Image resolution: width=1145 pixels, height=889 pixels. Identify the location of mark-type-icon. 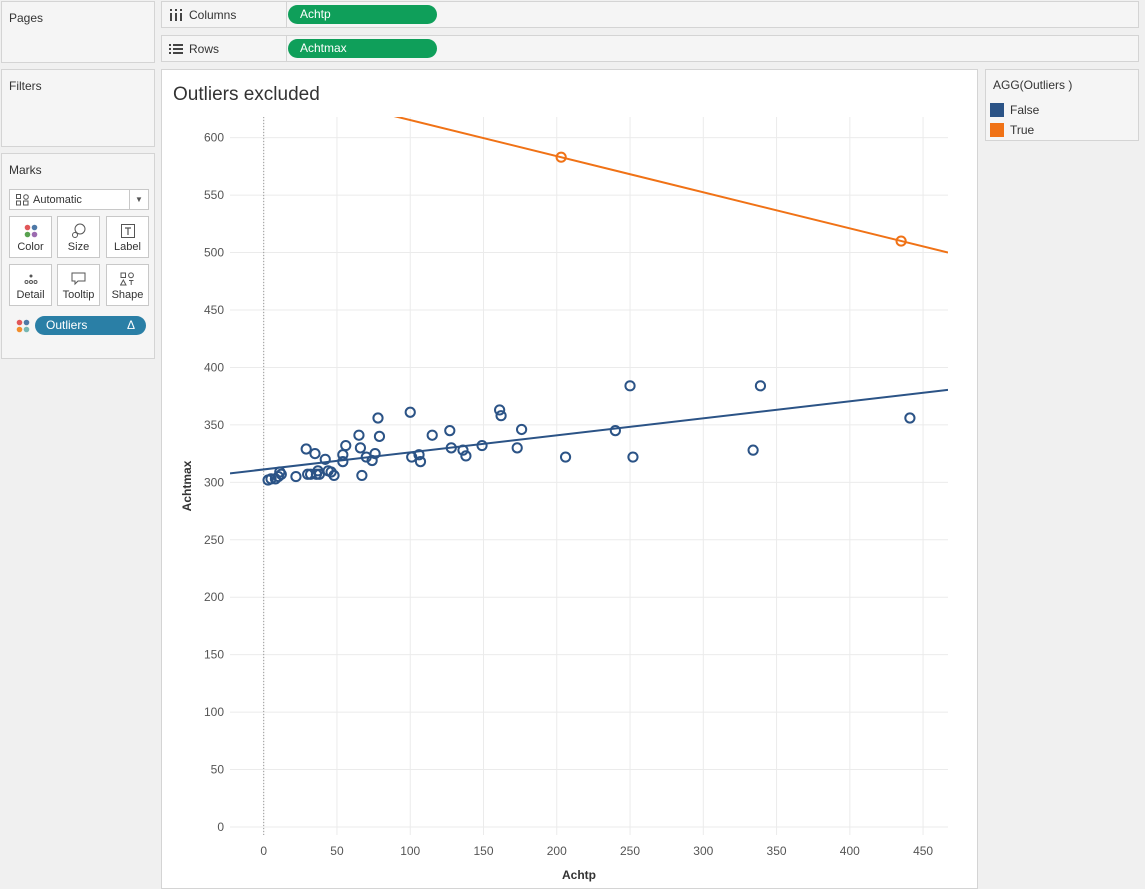
(22, 199).